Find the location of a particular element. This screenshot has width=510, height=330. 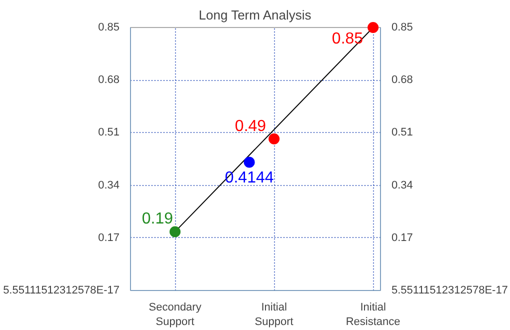

data-label: 0.49 is located at coordinates (250, 126).